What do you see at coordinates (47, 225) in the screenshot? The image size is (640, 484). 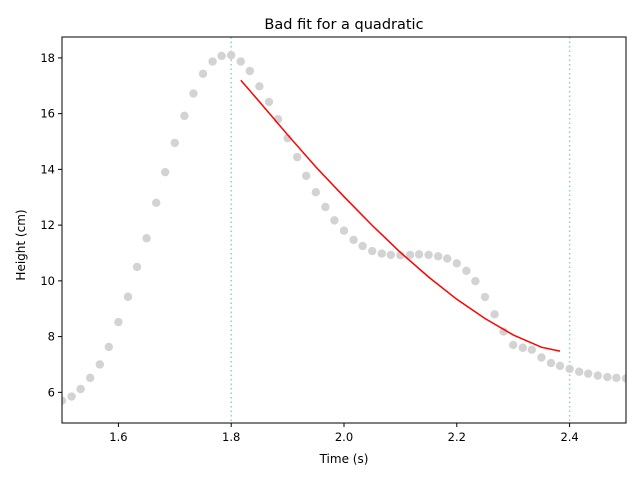 I see `y-tick-label: 12` at bounding box center [47, 225].